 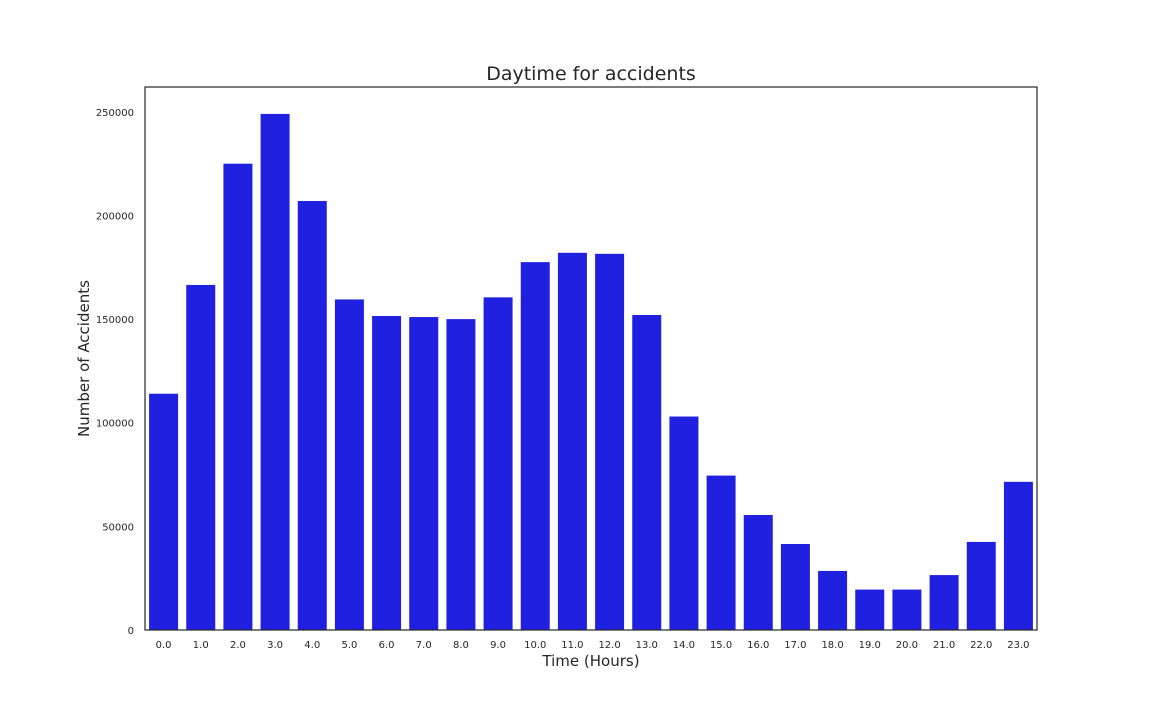 I want to click on bar-0.0, so click(x=164, y=511).